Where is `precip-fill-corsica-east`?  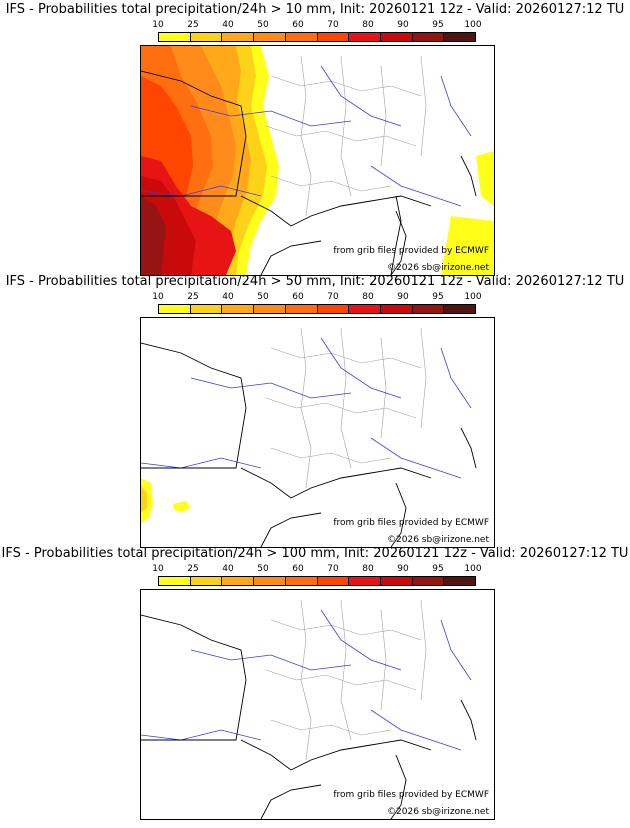
precip-fill-corsica-east is located at coordinates (485, 178).